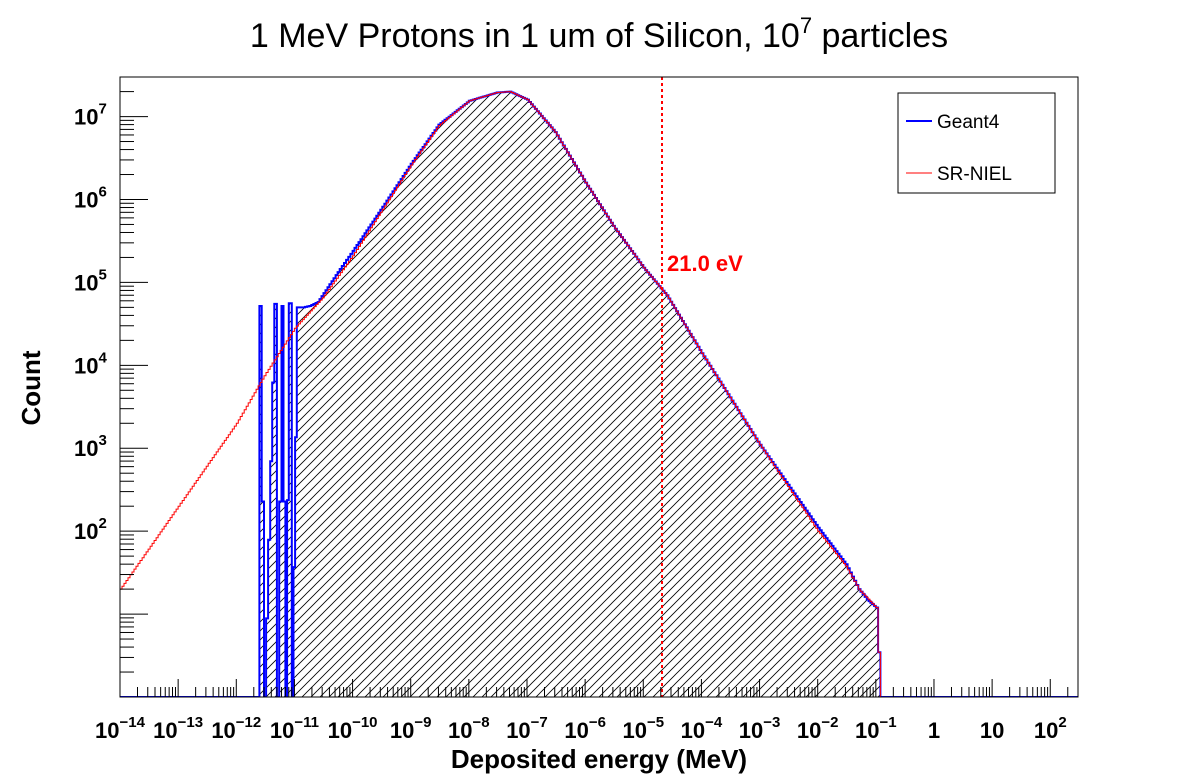 This screenshot has width=1198, height=776. What do you see at coordinates (702, 728) in the screenshot?
I see `x-tick-label: 10⁻⁴` at bounding box center [702, 728].